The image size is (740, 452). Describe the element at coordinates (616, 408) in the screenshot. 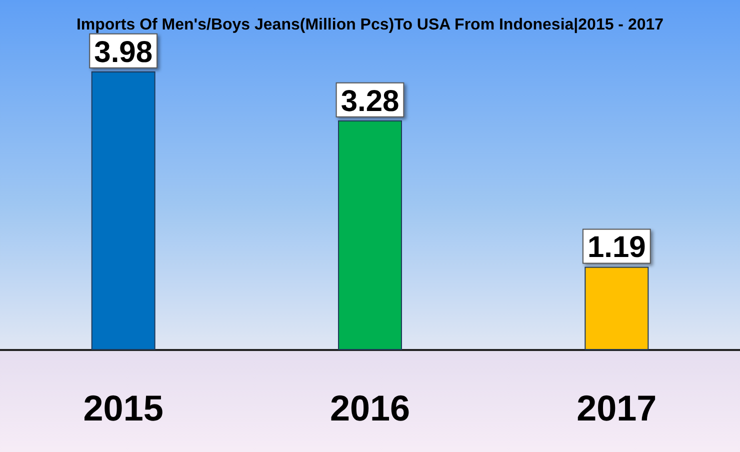

I see `x-tick-label: 2017` at that location.